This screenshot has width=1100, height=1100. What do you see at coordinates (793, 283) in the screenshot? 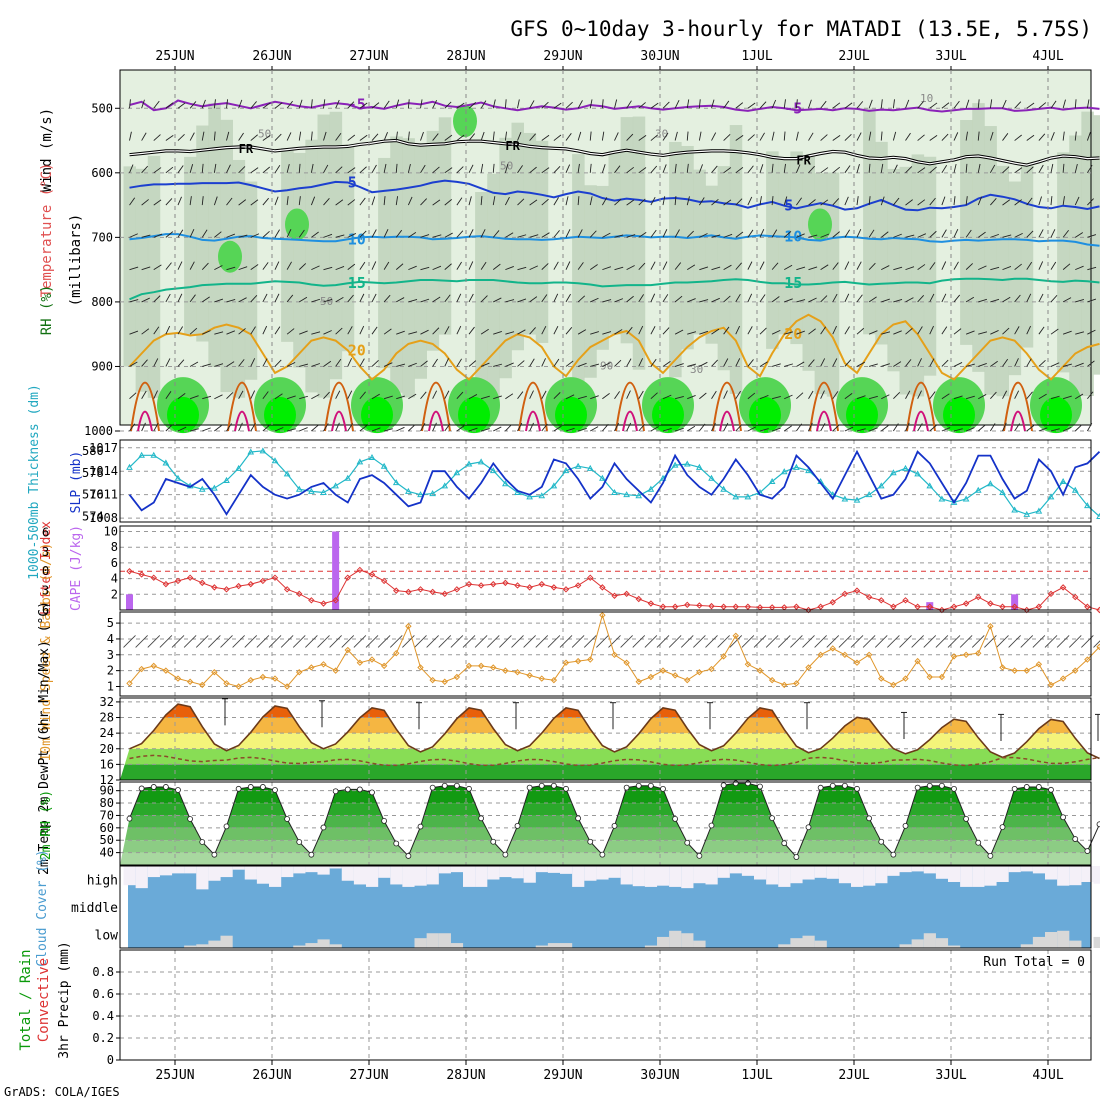
I see `isotherm-label: 15` at bounding box center [793, 283].